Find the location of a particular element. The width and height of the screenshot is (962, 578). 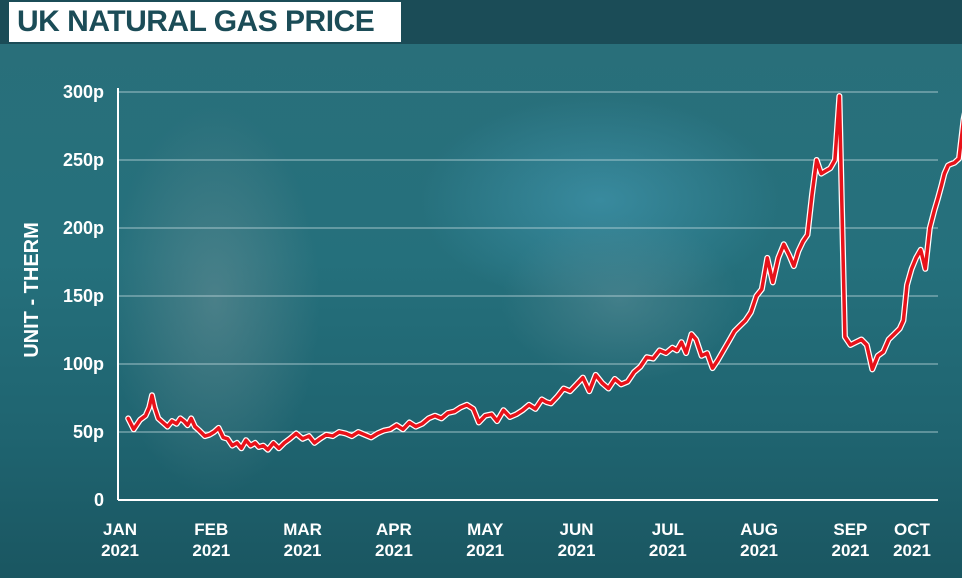

y-tick-label: 0 is located at coordinates (99, 500).